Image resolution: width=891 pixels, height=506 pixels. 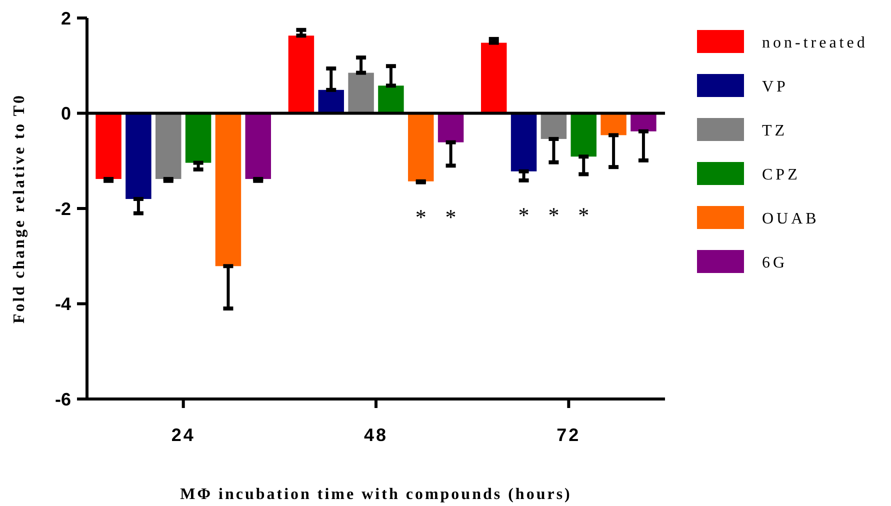 What do you see at coordinates (65, 114) in the screenshot?
I see `y-tick-label: 0` at bounding box center [65, 114].